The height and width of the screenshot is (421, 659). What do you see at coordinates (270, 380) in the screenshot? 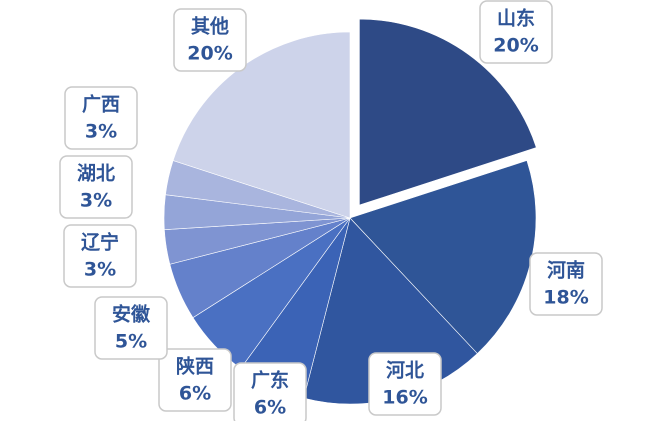
I see `category-label: 广东` at bounding box center [270, 380].